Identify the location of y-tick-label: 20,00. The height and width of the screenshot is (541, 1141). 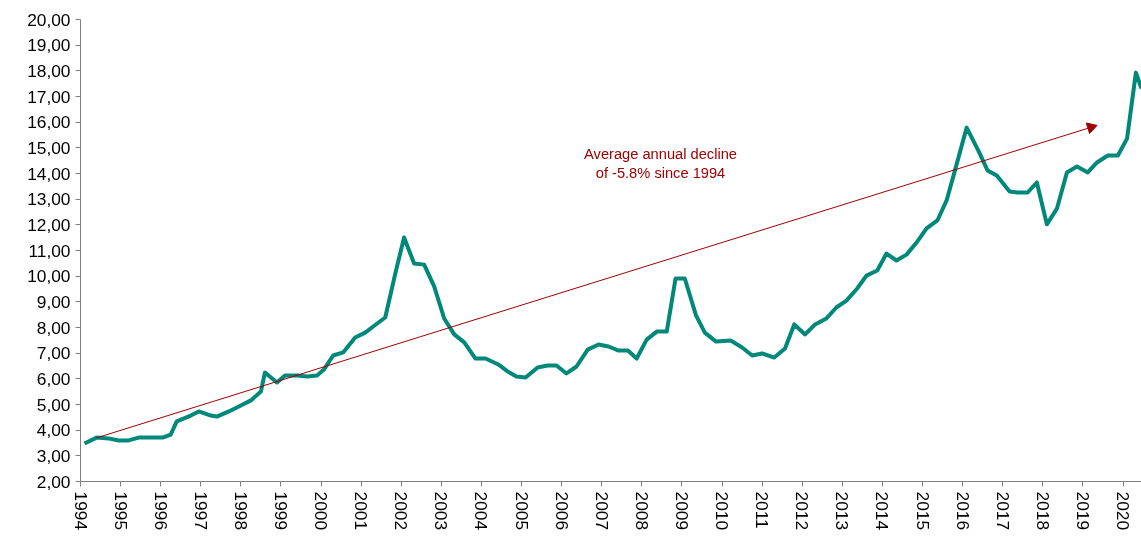
(49, 19).